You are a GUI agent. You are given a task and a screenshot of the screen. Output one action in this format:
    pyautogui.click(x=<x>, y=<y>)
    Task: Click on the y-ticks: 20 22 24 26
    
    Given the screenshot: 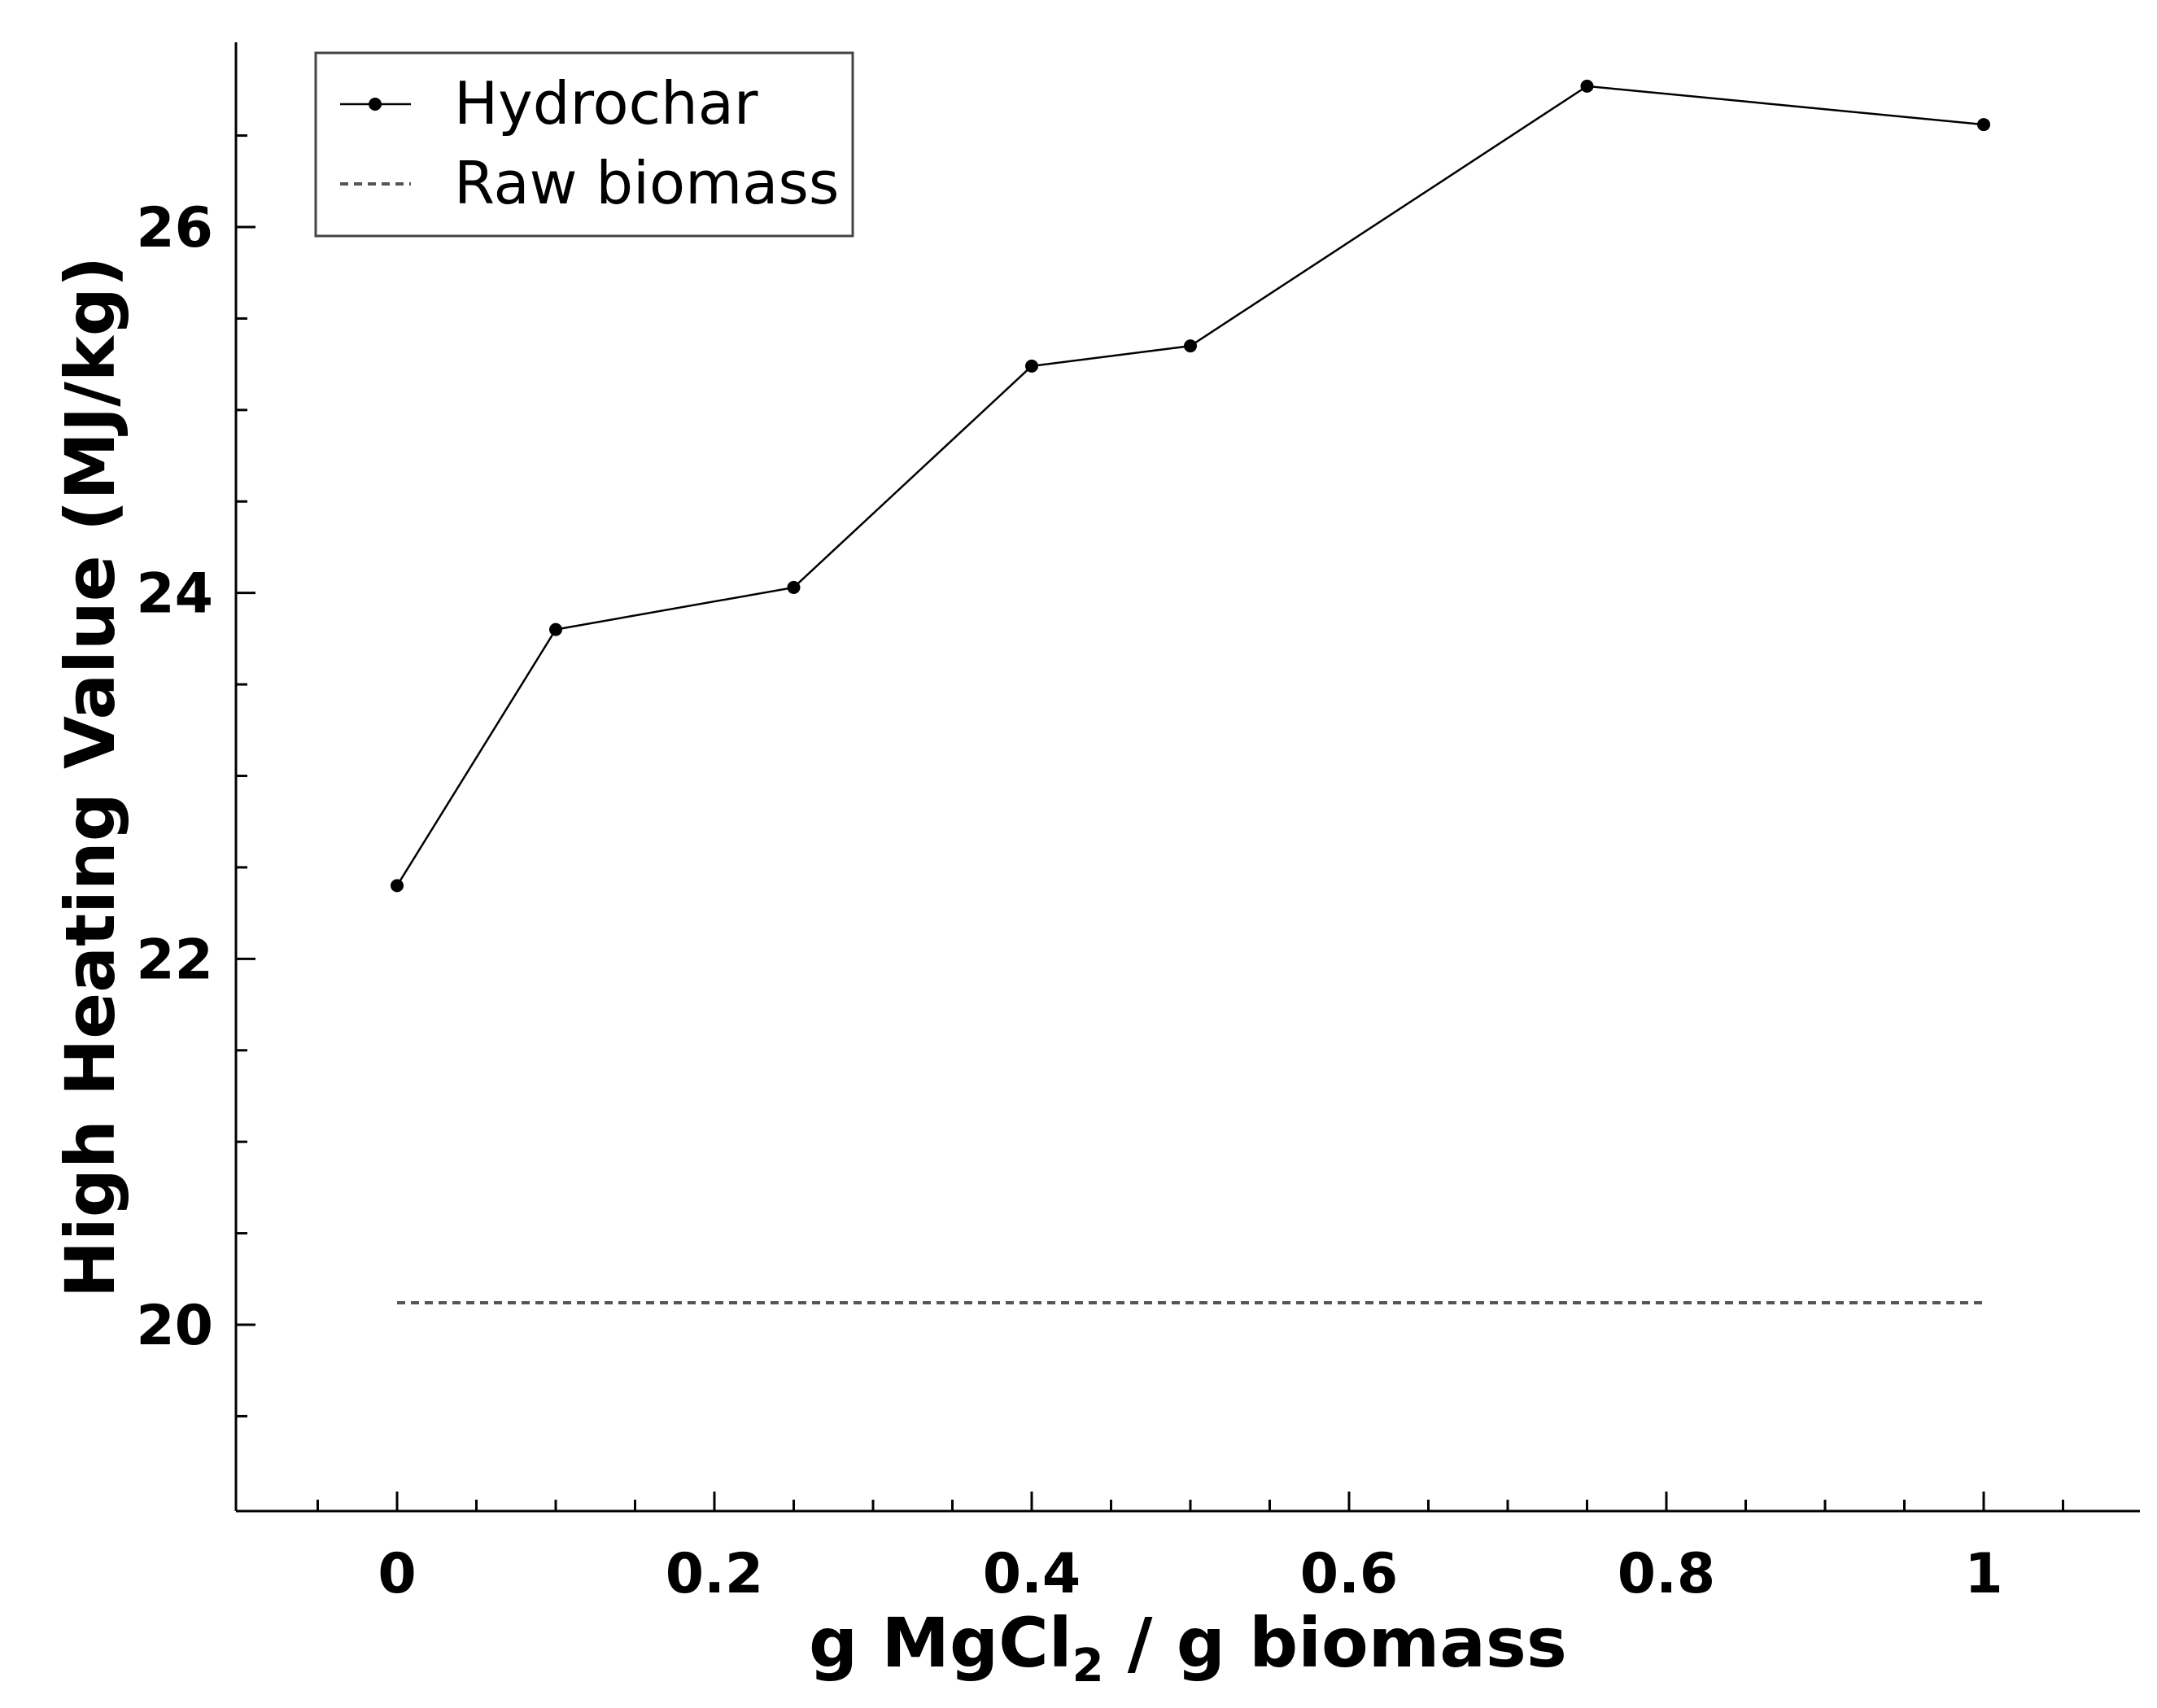 What is the action you would take?
    pyautogui.click(x=195, y=776)
    